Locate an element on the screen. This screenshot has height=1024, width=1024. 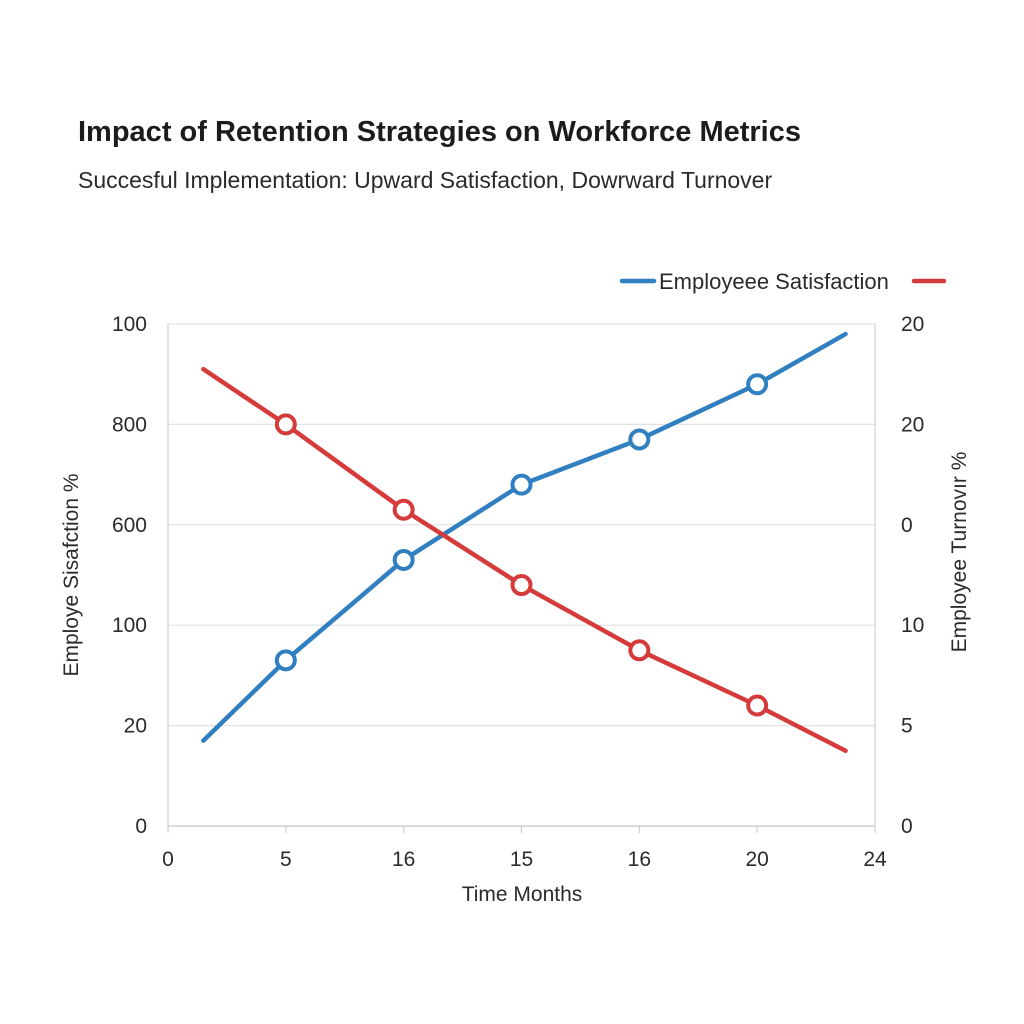
y-left-tick-label-0: 100 is located at coordinates (129, 324).